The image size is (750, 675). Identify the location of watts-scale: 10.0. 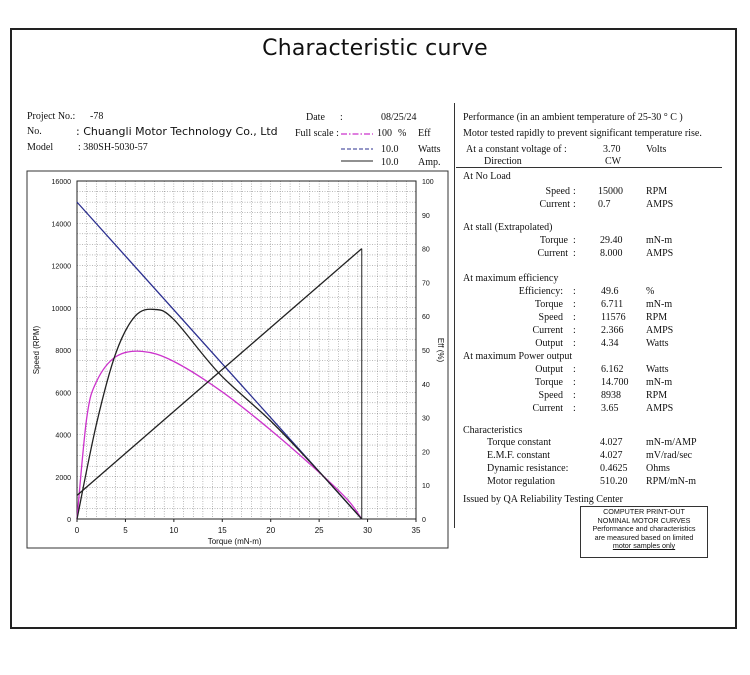
(390, 149).